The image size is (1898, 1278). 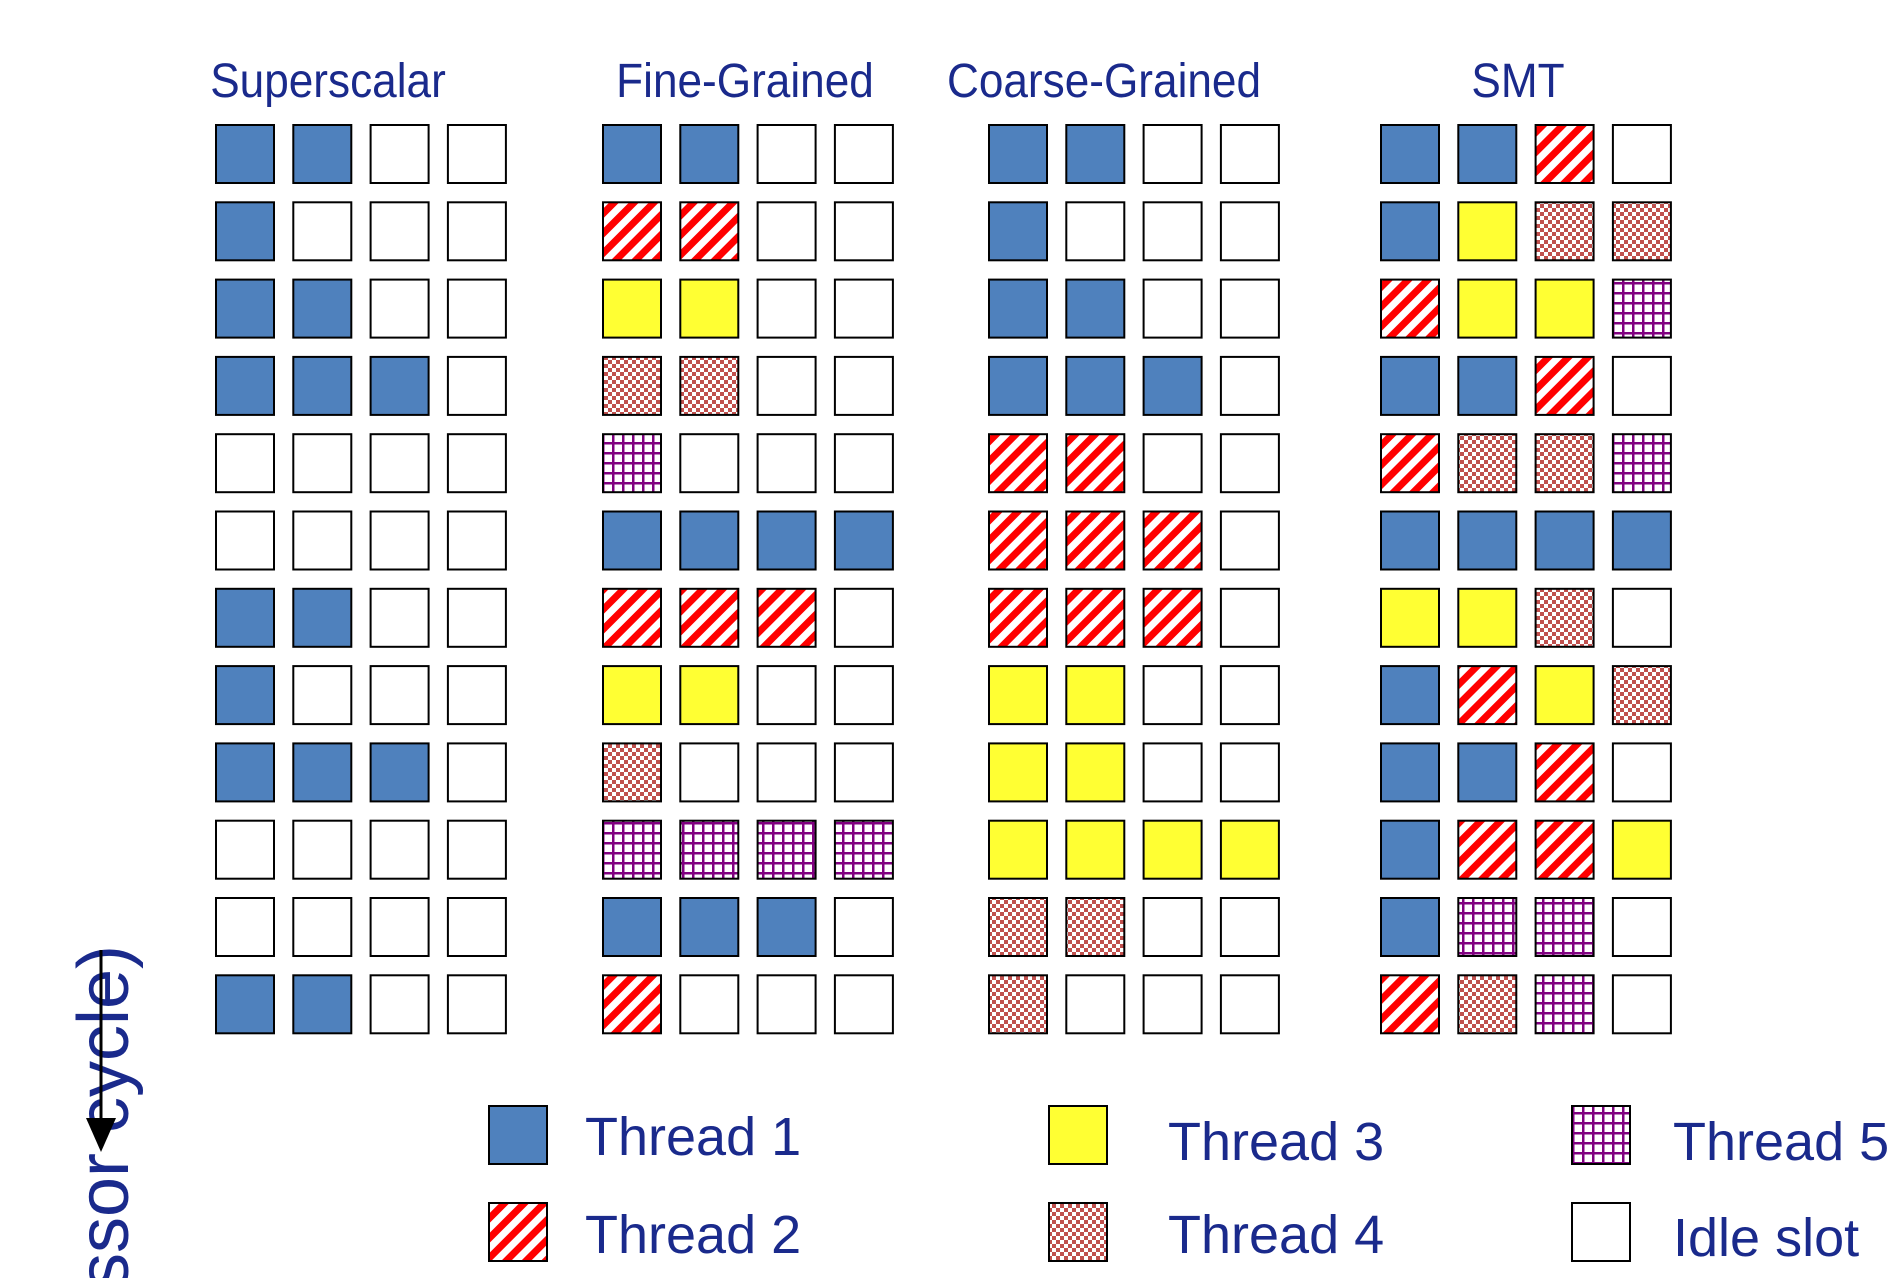 What do you see at coordinates (748, 544) in the screenshot?
I see `panel-fine-grained: Fine-Grained` at bounding box center [748, 544].